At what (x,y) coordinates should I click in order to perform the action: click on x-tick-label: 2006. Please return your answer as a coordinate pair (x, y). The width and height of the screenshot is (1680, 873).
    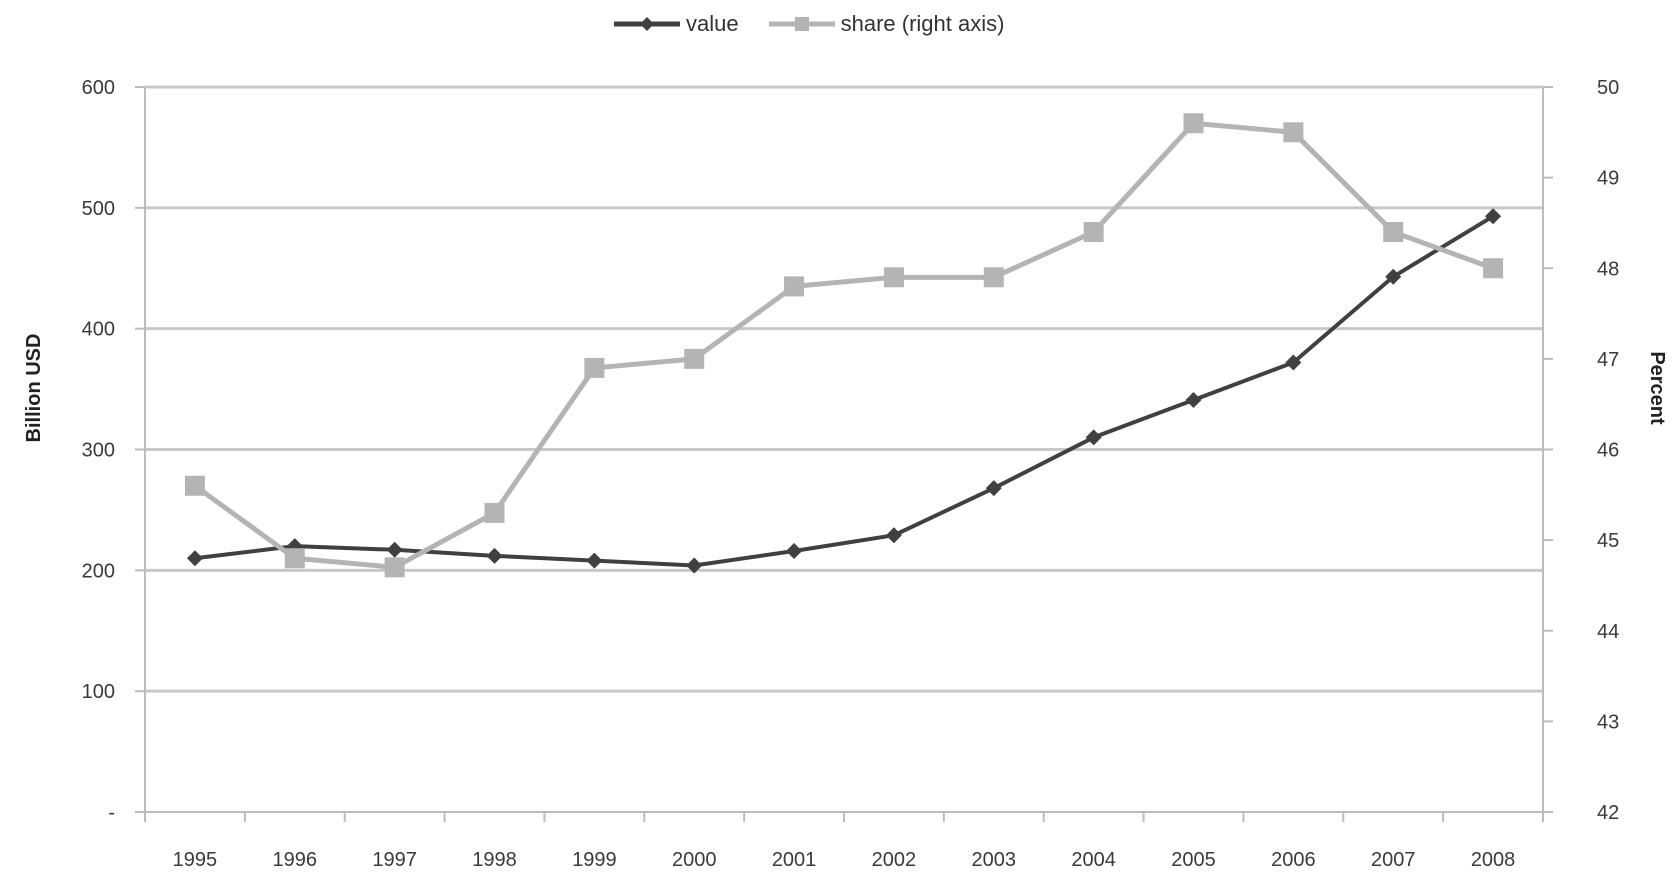
    Looking at the image, I should click on (1293, 860).